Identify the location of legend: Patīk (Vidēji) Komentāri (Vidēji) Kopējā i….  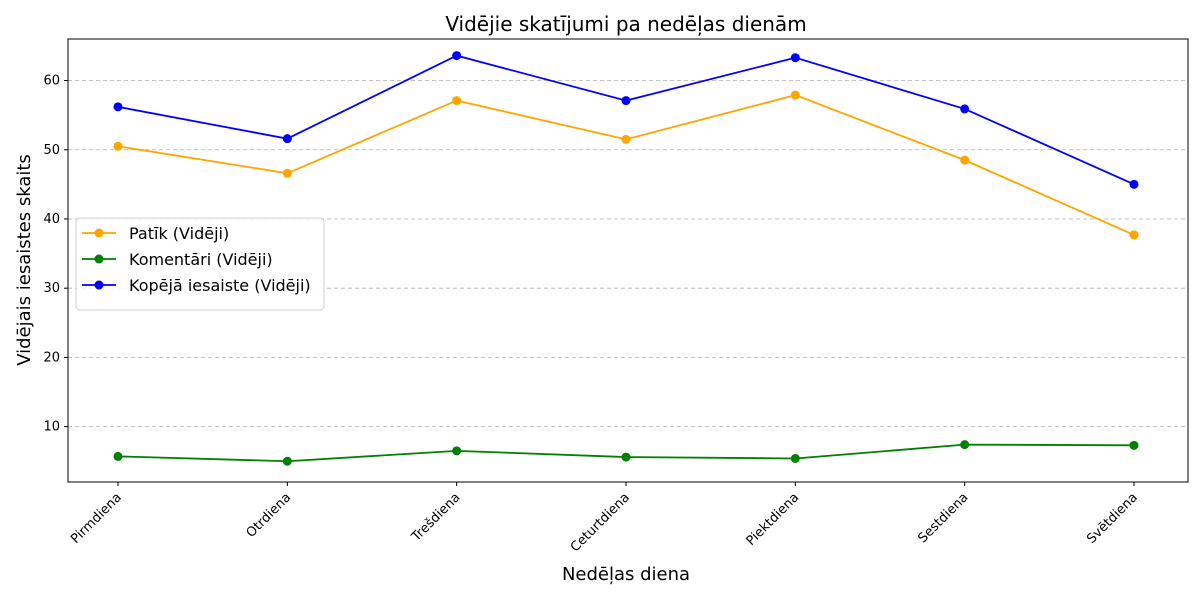
(200, 264).